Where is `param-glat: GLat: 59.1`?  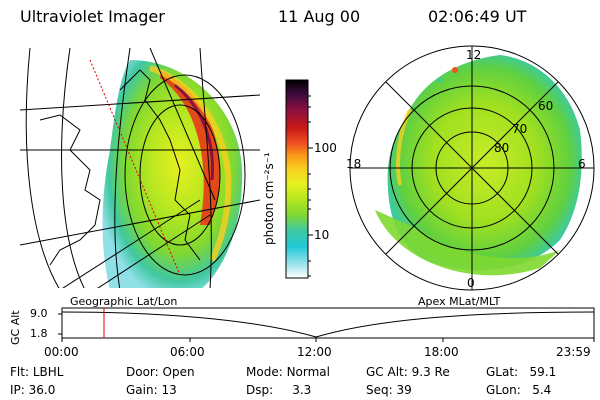
param-glat: GLat: 59.1 is located at coordinates (521, 372).